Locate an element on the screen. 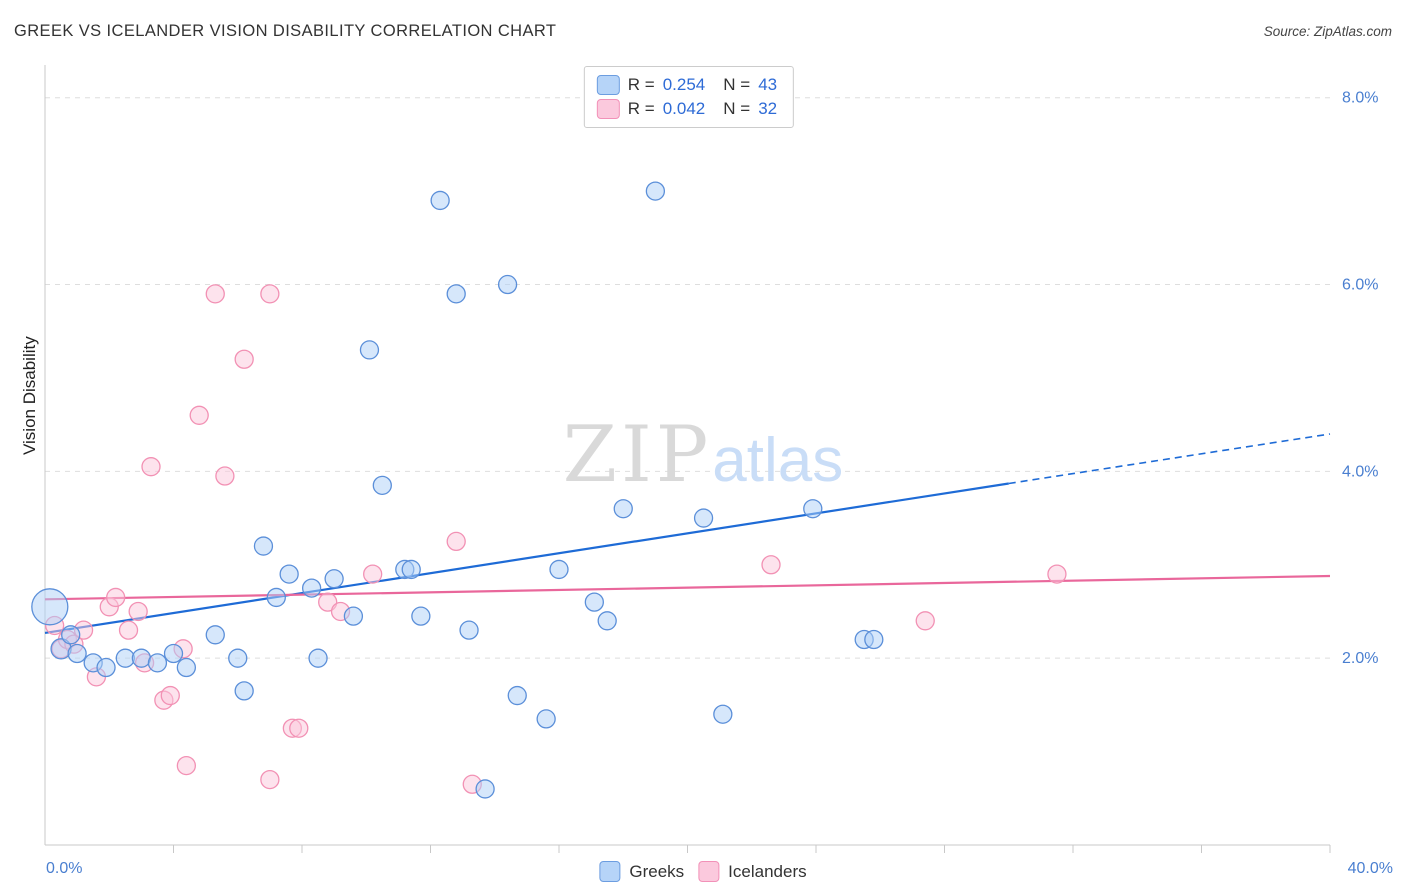 The width and height of the screenshot is (1406, 892). legend-row-icelanders: R = 0.042 N = 32 is located at coordinates (687, 109).